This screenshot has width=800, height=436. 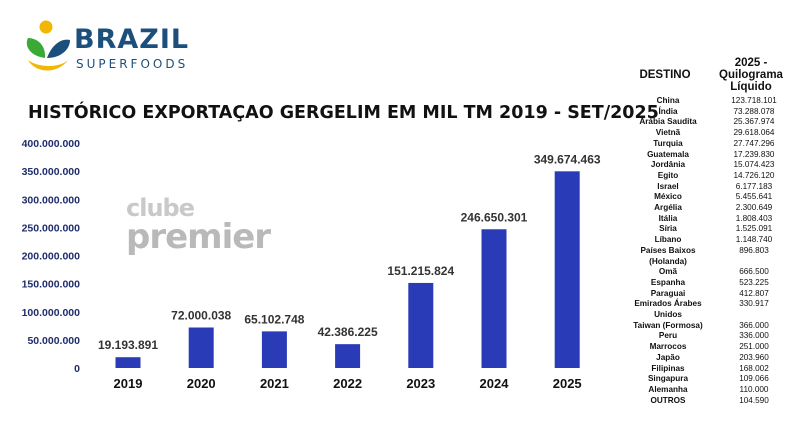 I want to click on row-valor: 25.367.974, so click(x=754, y=122).